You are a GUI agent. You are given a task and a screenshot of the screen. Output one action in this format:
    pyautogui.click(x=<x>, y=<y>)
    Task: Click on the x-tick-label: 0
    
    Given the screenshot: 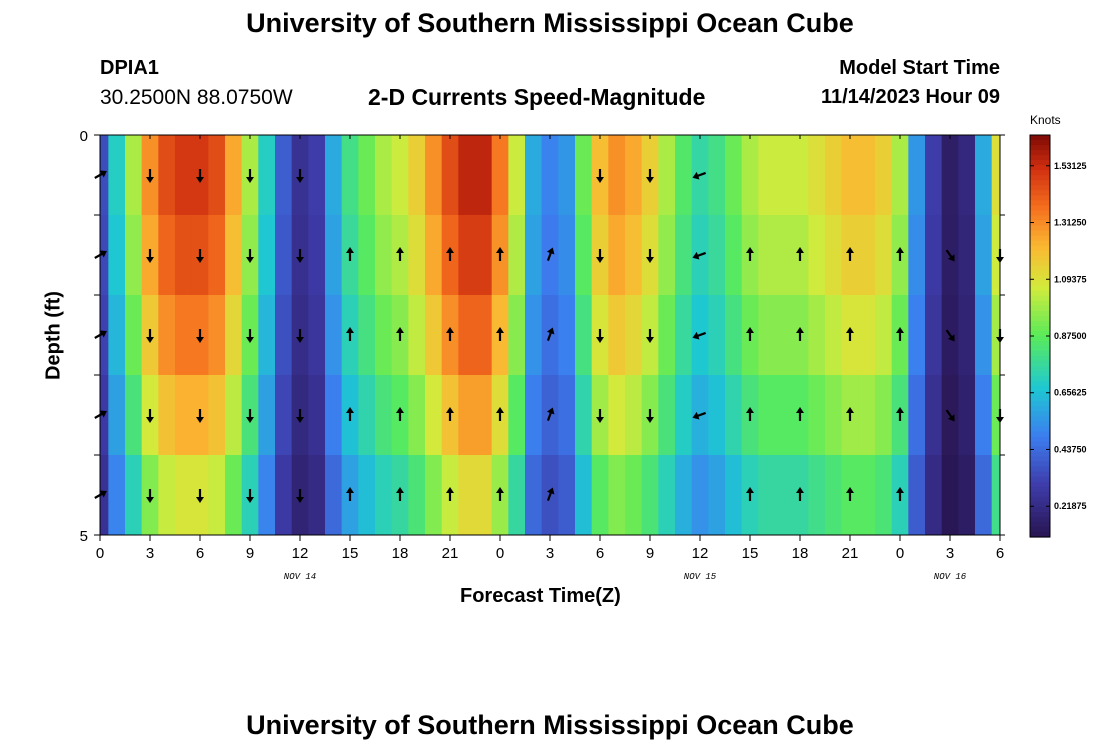 What is the action you would take?
    pyautogui.click(x=500, y=553)
    